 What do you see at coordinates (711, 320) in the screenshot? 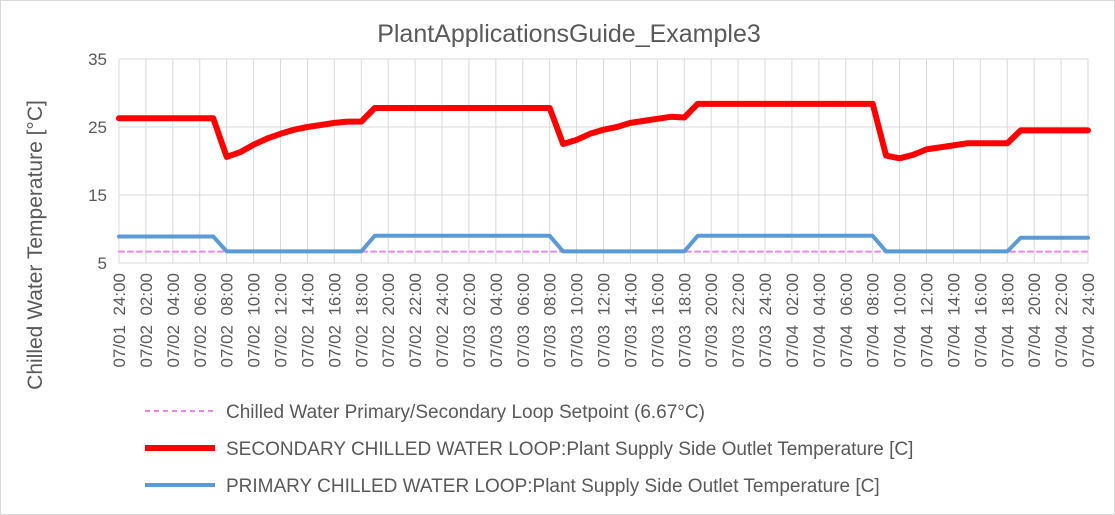
I see `x-tick-label-22: 07/03 20:00` at bounding box center [711, 320].